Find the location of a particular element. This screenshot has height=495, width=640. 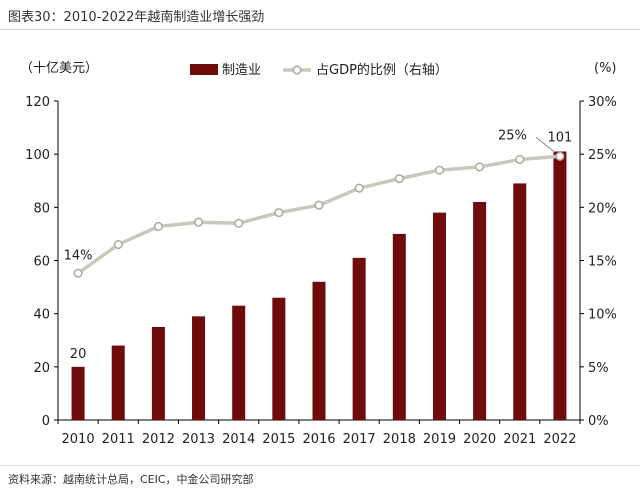

legend-swatch-marker is located at coordinates (297, 70).